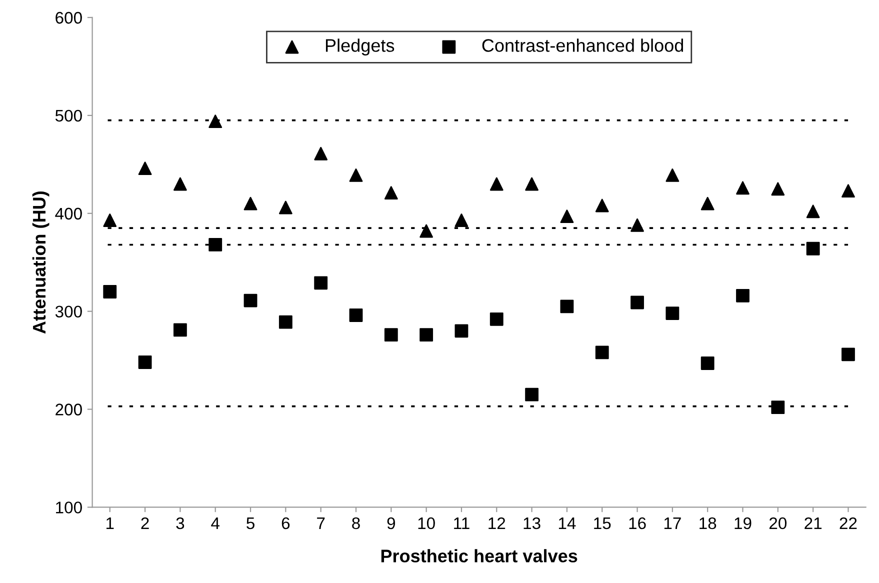 The image size is (879, 583). What do you see at coordinates (497, 523) in the screenshot?
I see `x-tick-label: 12` at bounding box center [497, 523].